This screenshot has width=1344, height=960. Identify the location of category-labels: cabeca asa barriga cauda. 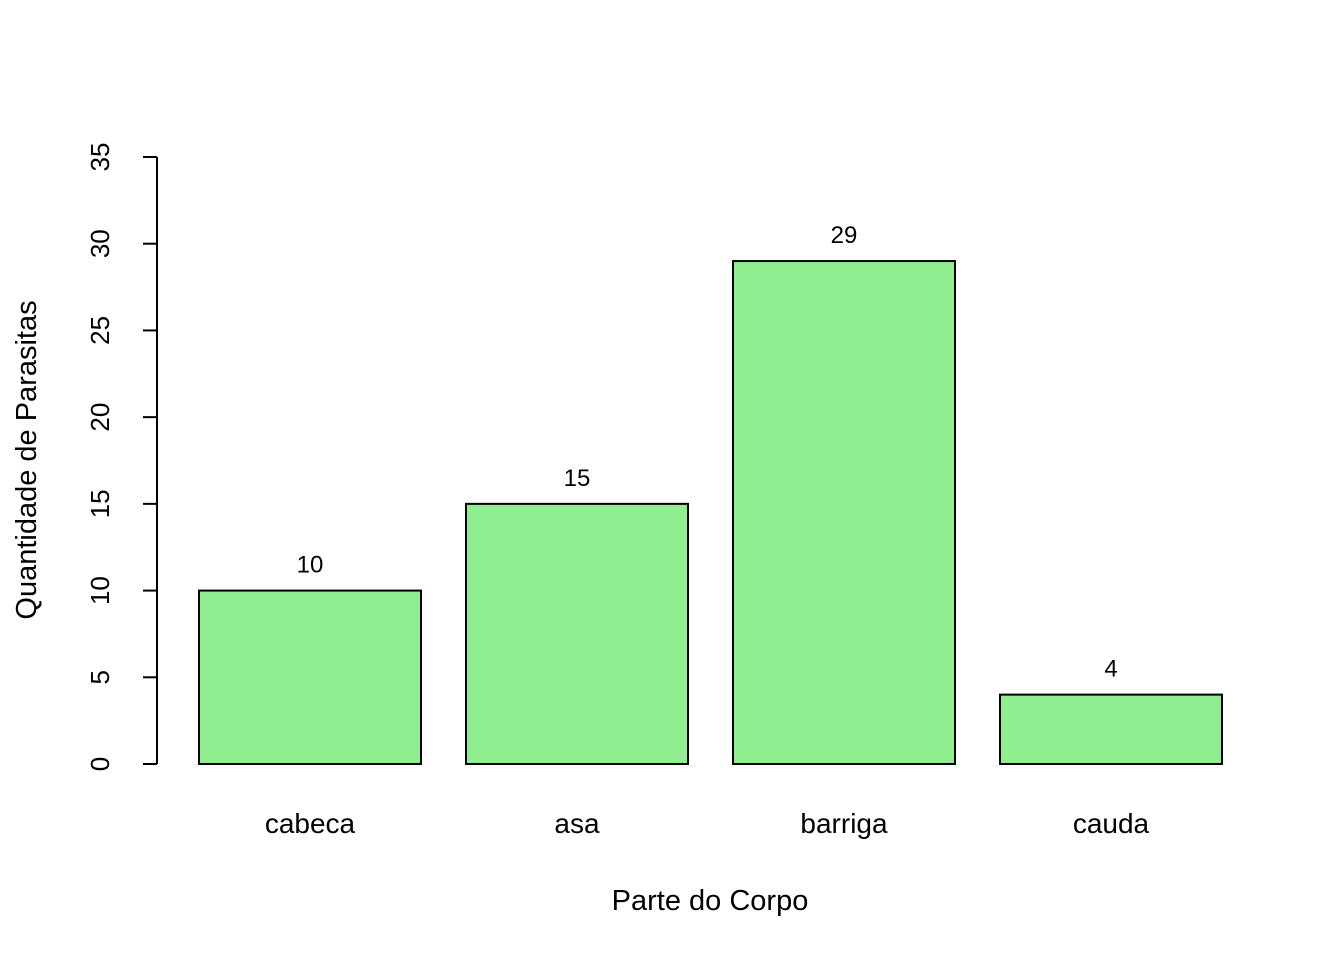
(707, 823).